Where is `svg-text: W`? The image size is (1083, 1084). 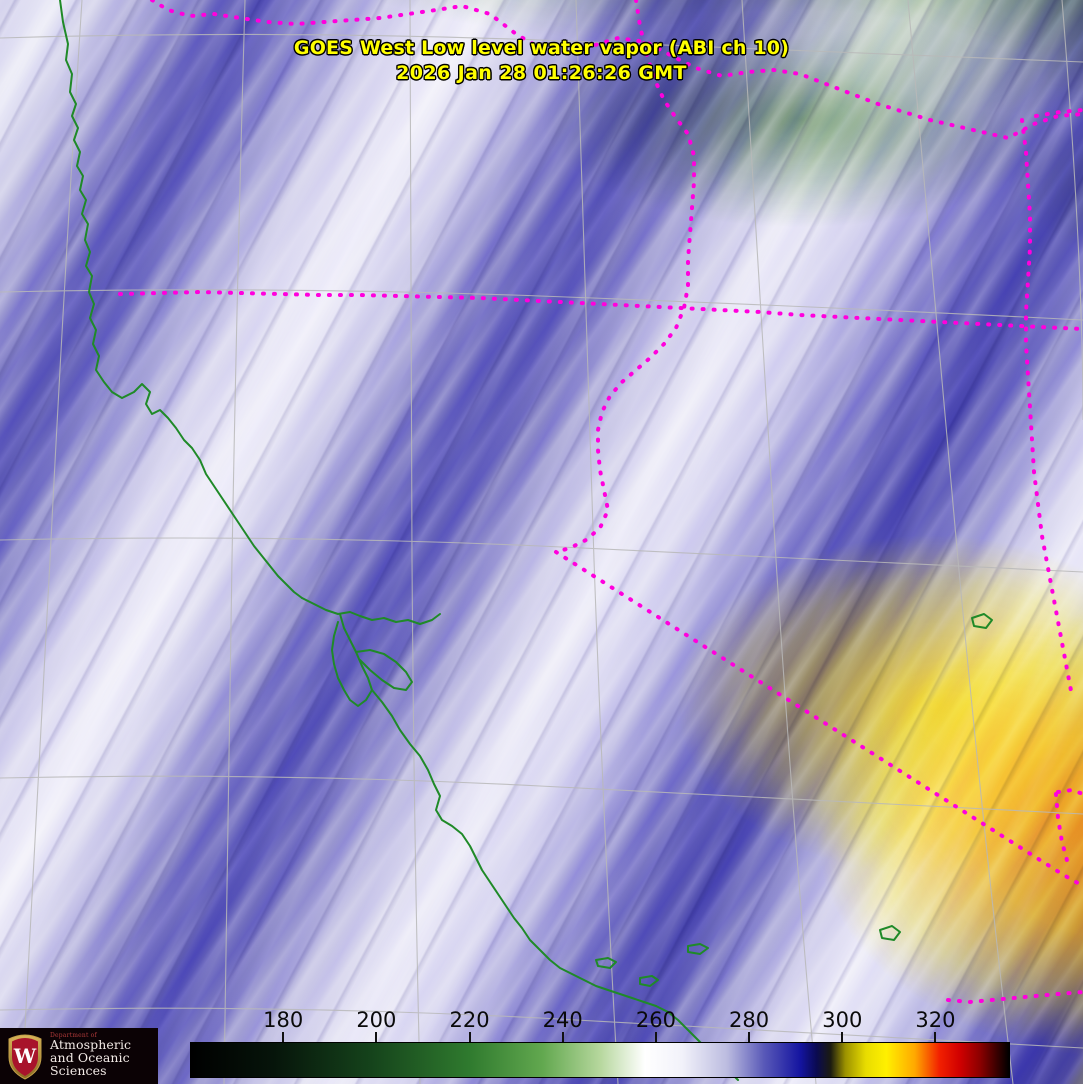
svg-text: W is located at coordinates (25, 1056).